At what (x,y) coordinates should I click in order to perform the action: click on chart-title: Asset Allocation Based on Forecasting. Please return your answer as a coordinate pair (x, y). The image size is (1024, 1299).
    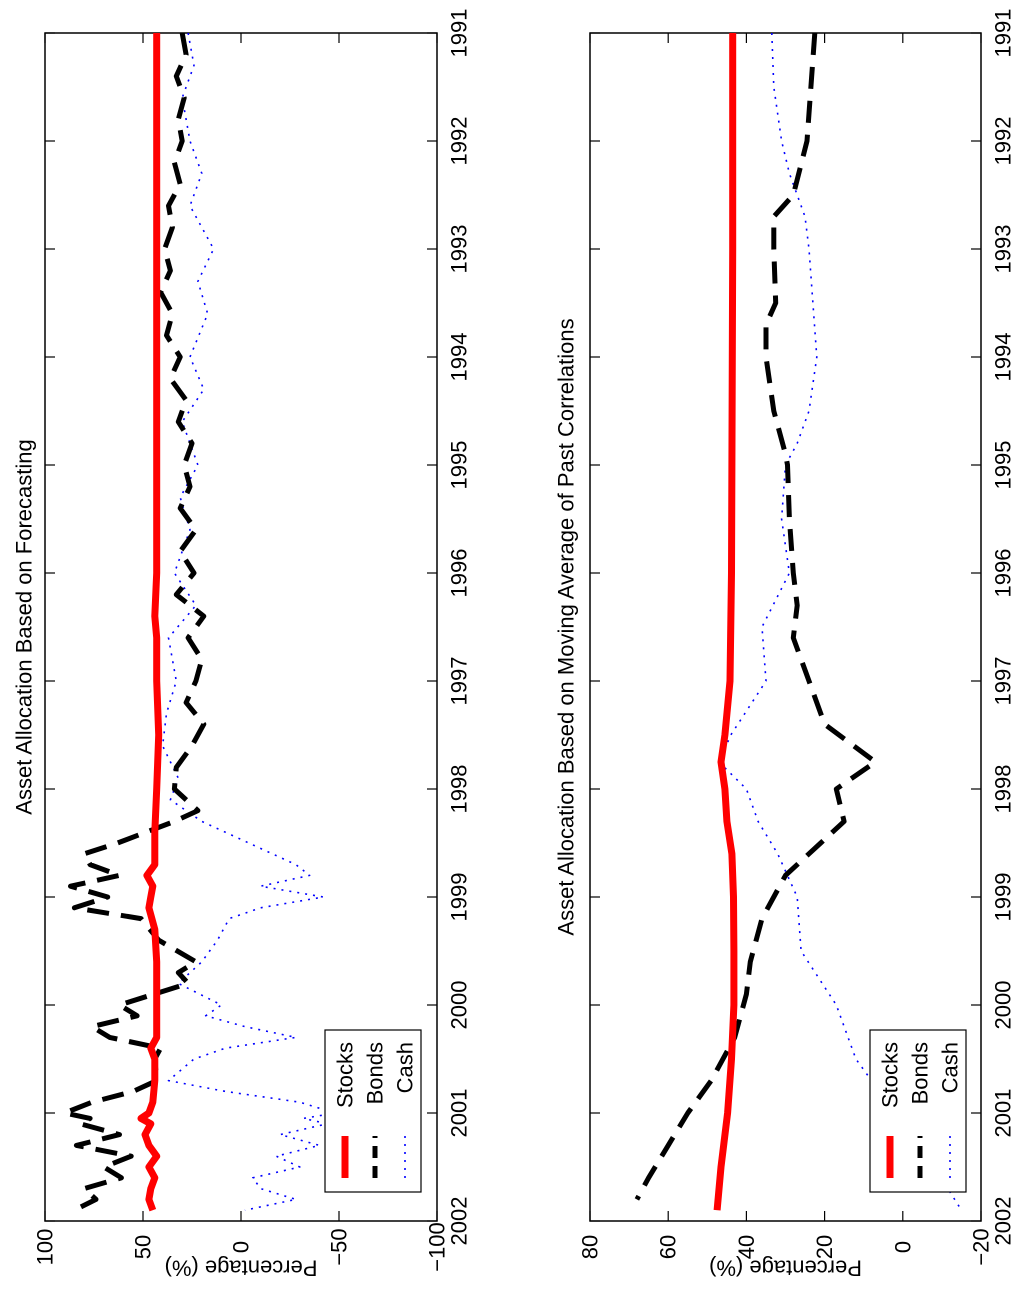
    Looking at the image, I should click on (24, 626).